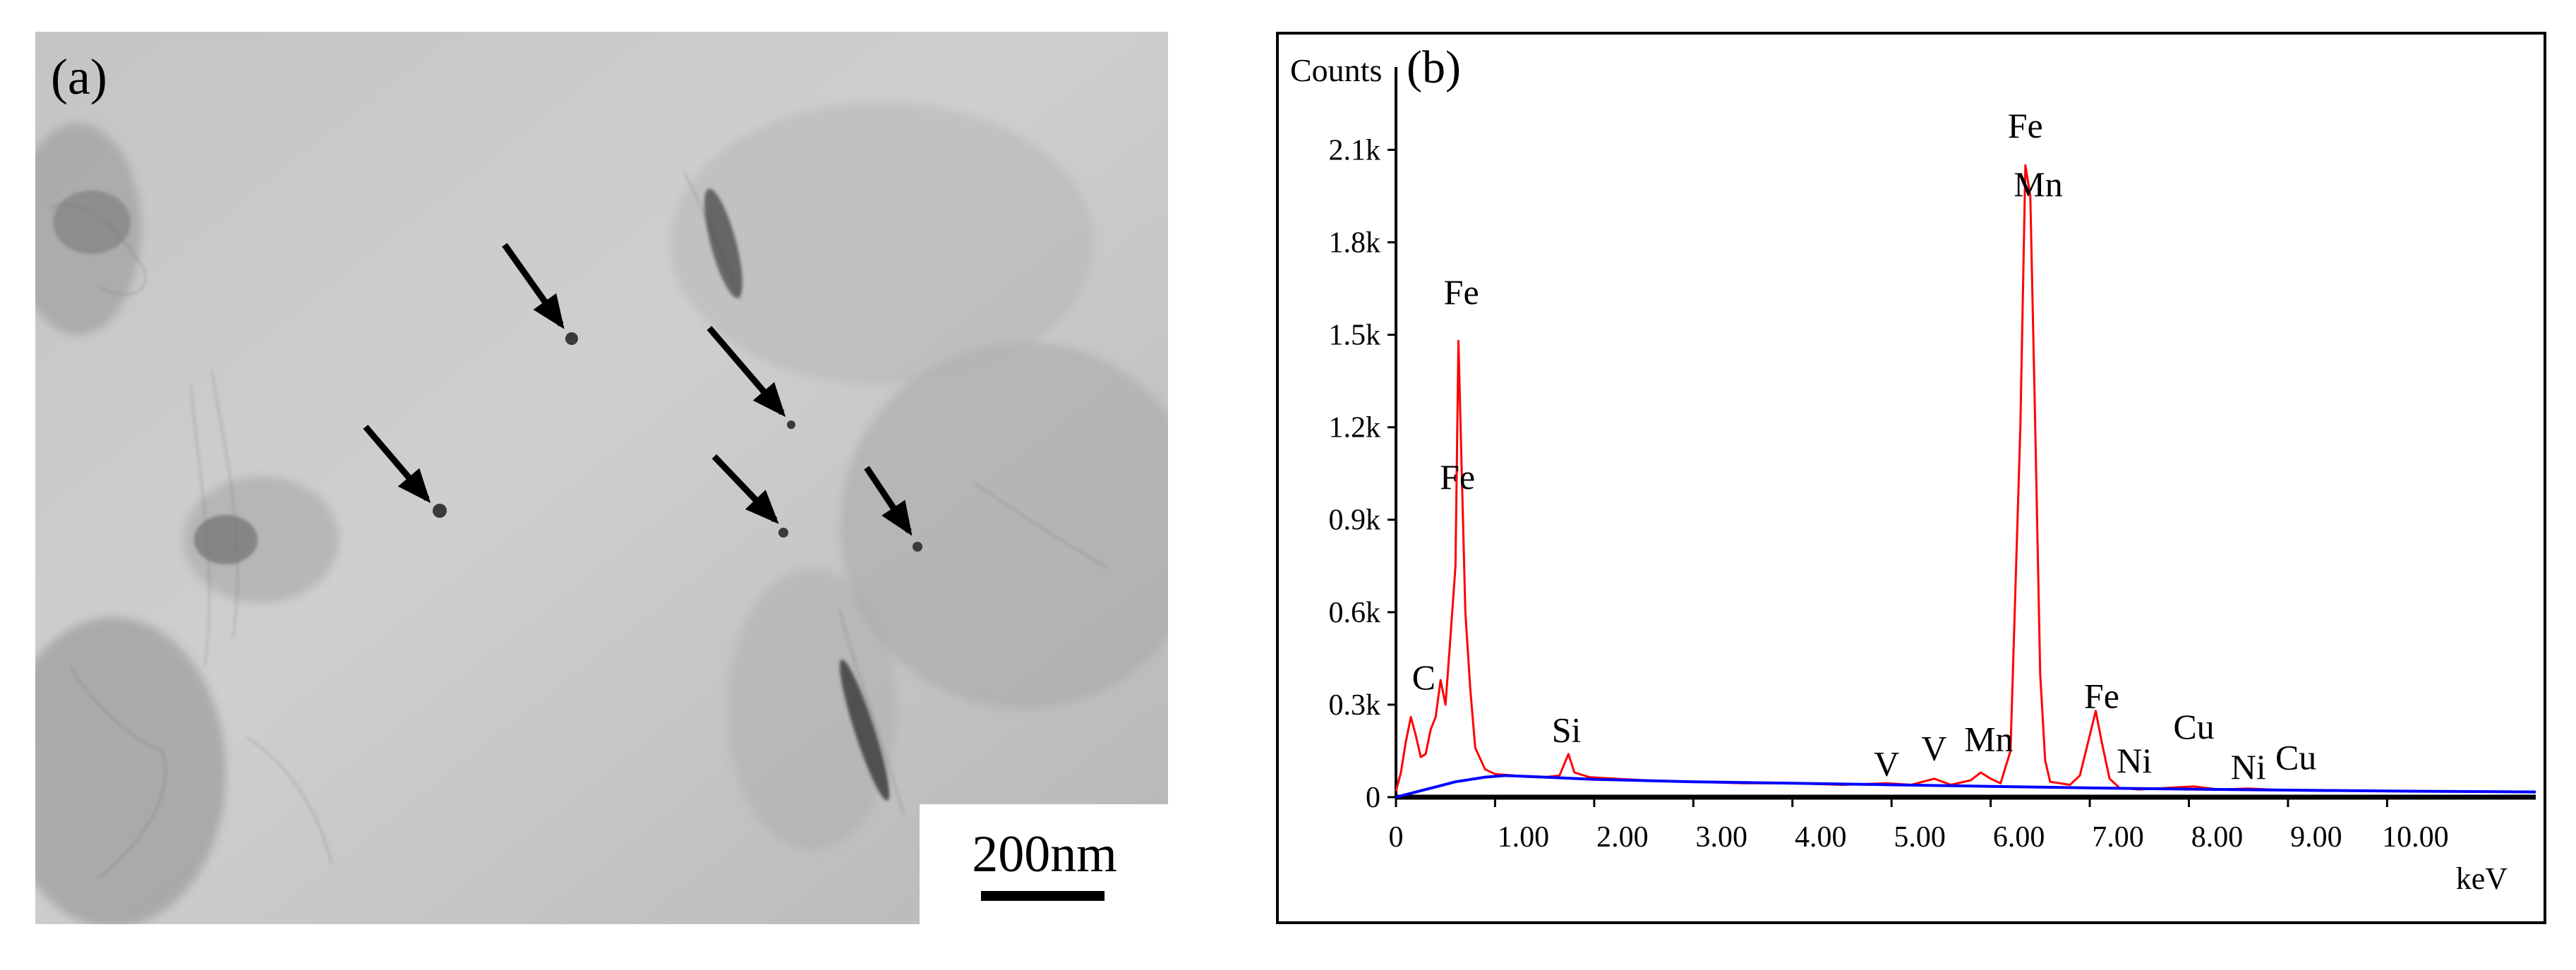 This screenshot has width=2576, height=970. Describe the element at coordinates (1336, 70) in the screenshot. I see `y-axis-label: Counts` at that location.